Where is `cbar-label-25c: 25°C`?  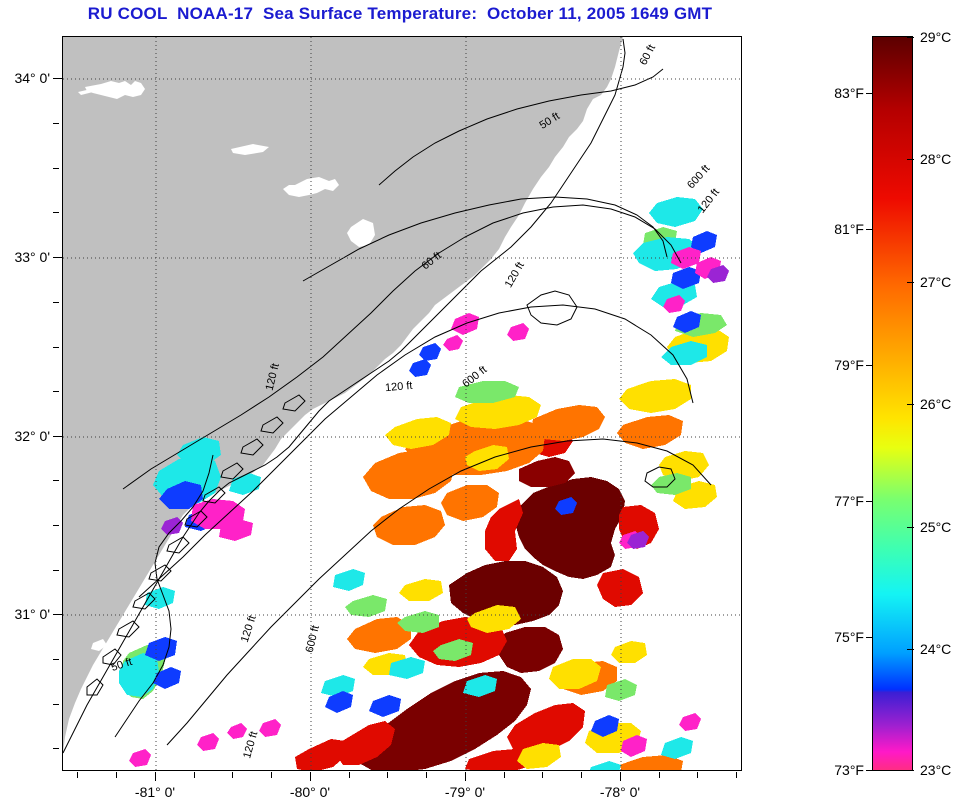 cbar-label-25c: 25°C is located at coordinates (936, 527).